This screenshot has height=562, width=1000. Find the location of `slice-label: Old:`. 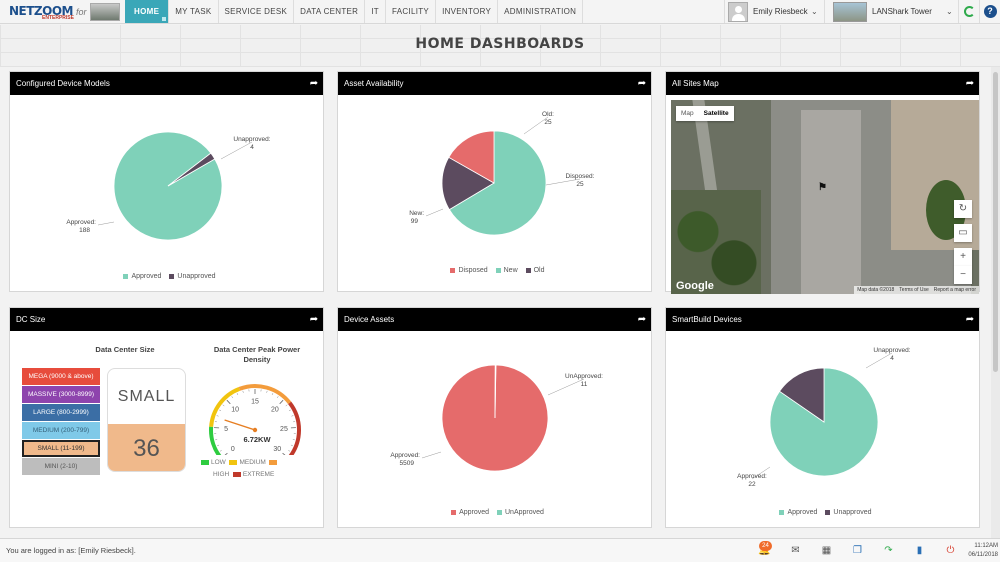

slice-label: Old: is located at coordinates (548, 114).